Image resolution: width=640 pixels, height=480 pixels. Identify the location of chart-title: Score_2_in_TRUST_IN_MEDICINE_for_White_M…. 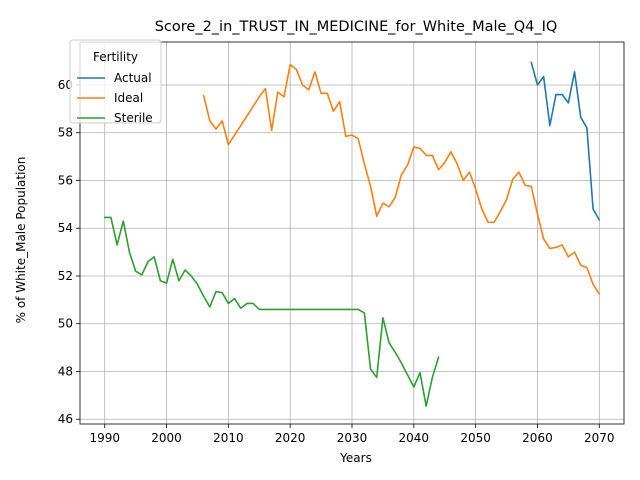
(356, 27).